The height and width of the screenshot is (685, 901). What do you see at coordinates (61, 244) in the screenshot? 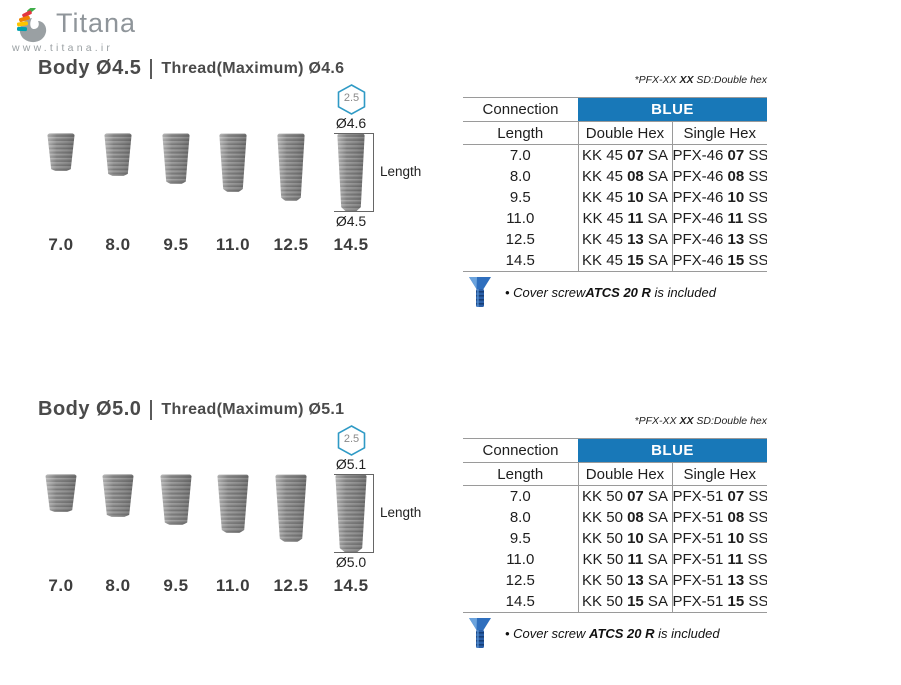
I see `size-label: 7.0` at bounding box center [61, 244].